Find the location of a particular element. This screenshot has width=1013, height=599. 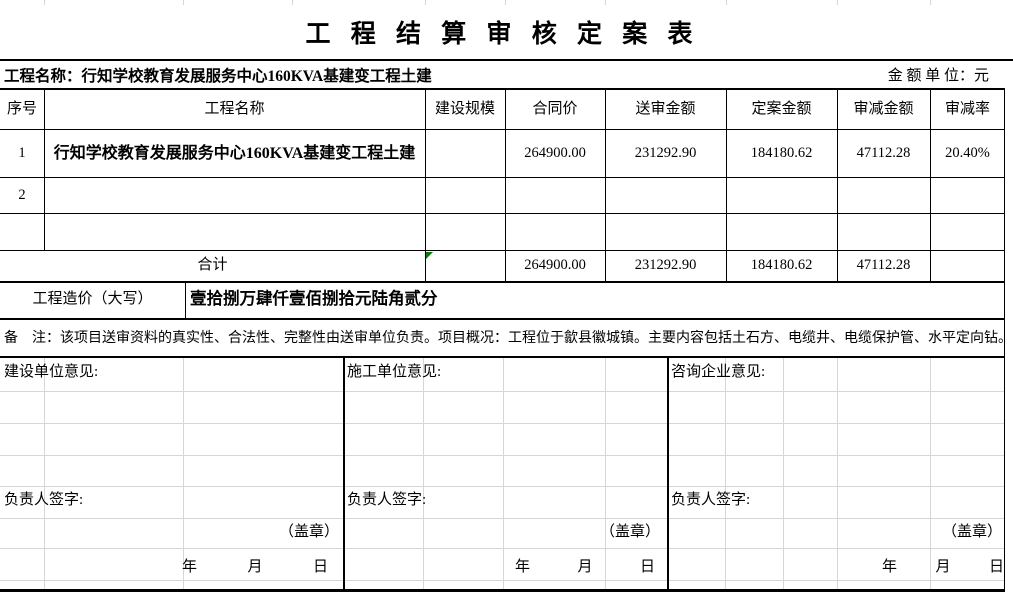

seal-label-consultant: （盖章） is located at coordinates (971, 532).